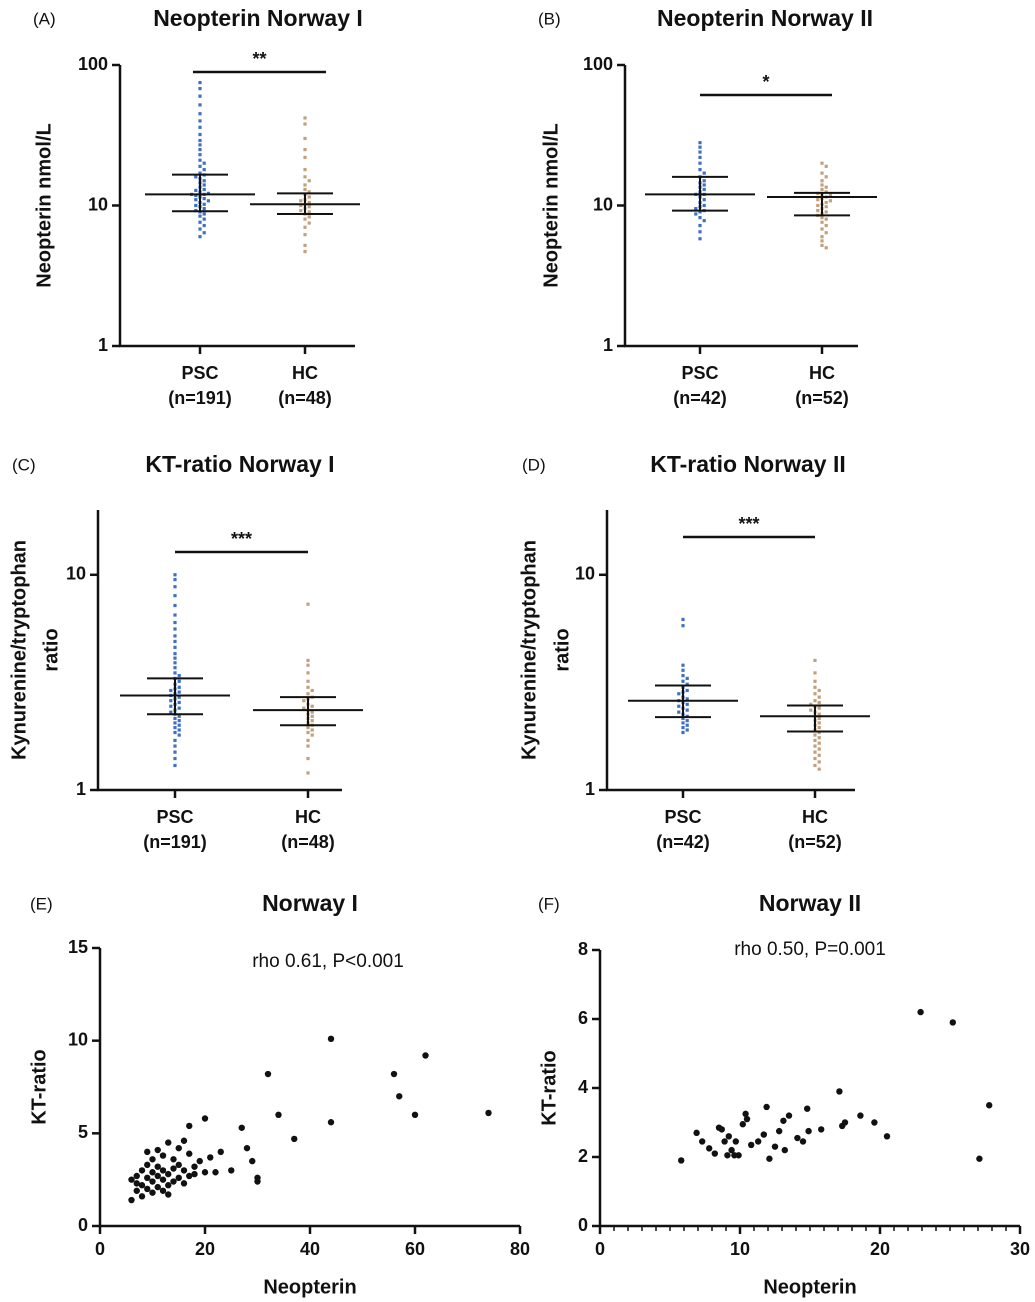  I want to click on y-axis-label: ratio, so click(51, 649).